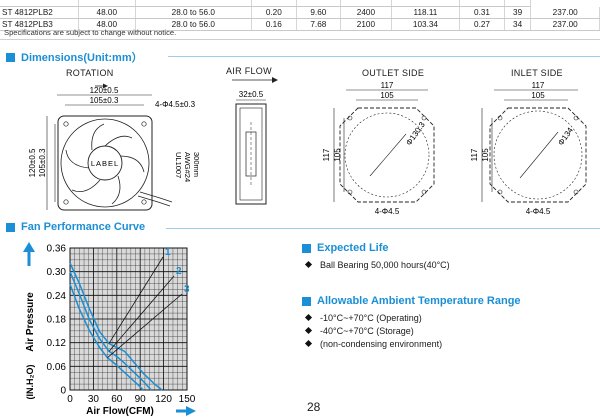  What do you see at coordinates (83, 227) in the screenshot?
I see `fan-performance-title: Fan Performance Curve` at bounding box center [83, 227].